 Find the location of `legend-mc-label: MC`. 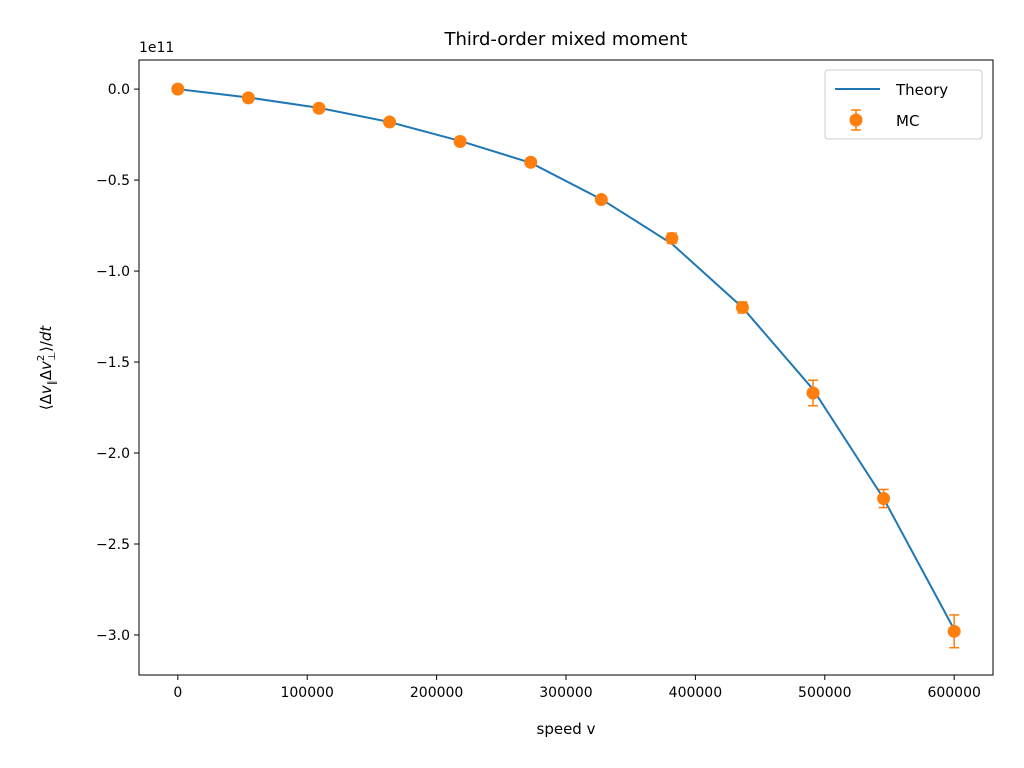

legend-mc-label: MC is located at coordinates (907, 121).